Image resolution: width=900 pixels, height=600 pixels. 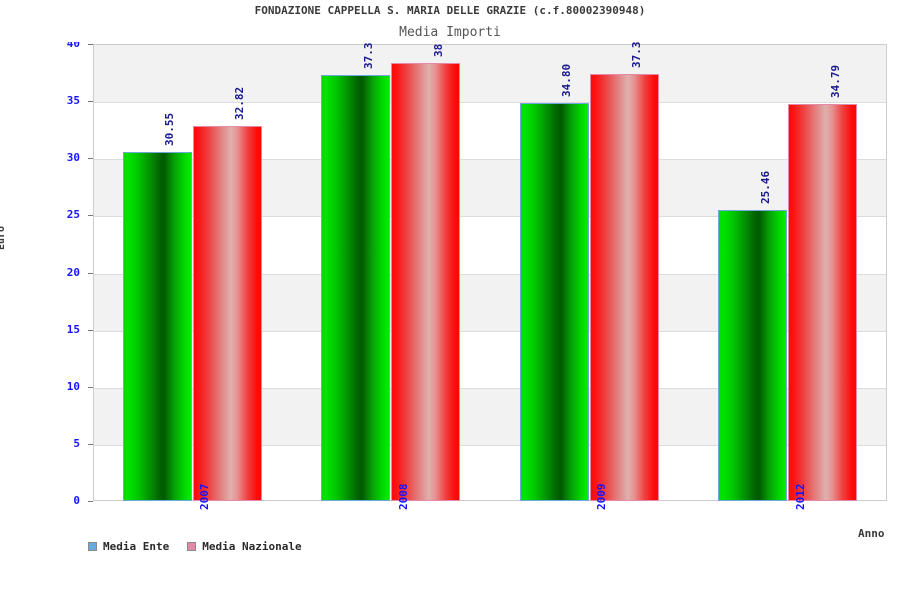 I want to click on x-axis-tick-label: 2009, so click(x=602, y=497).